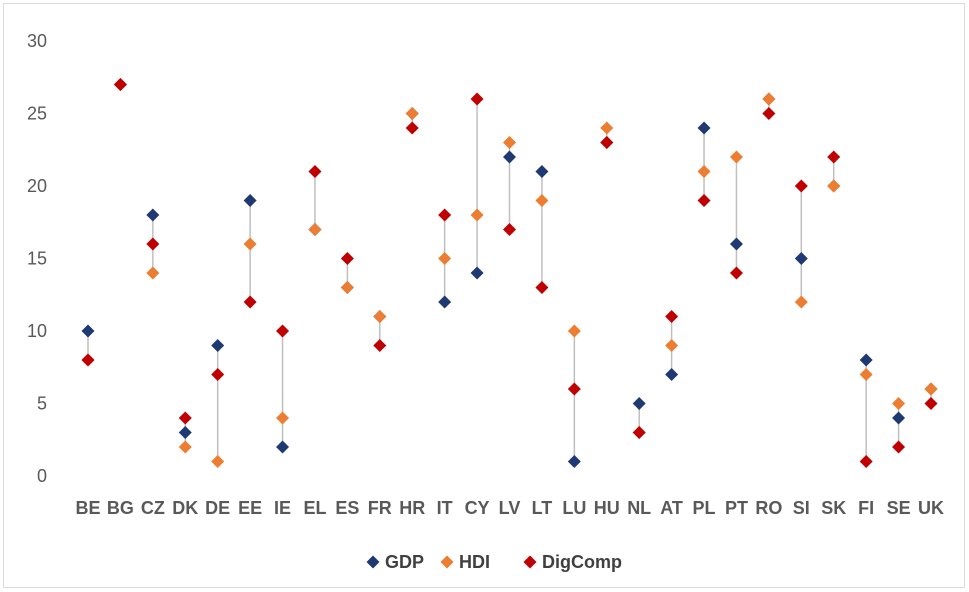 The width and height of the screenshot is (969, 592). What do you see at coordinates (153, 508) in the screenshot?
I see `x-tick-label: CZ` at bounding box center [153, 508].